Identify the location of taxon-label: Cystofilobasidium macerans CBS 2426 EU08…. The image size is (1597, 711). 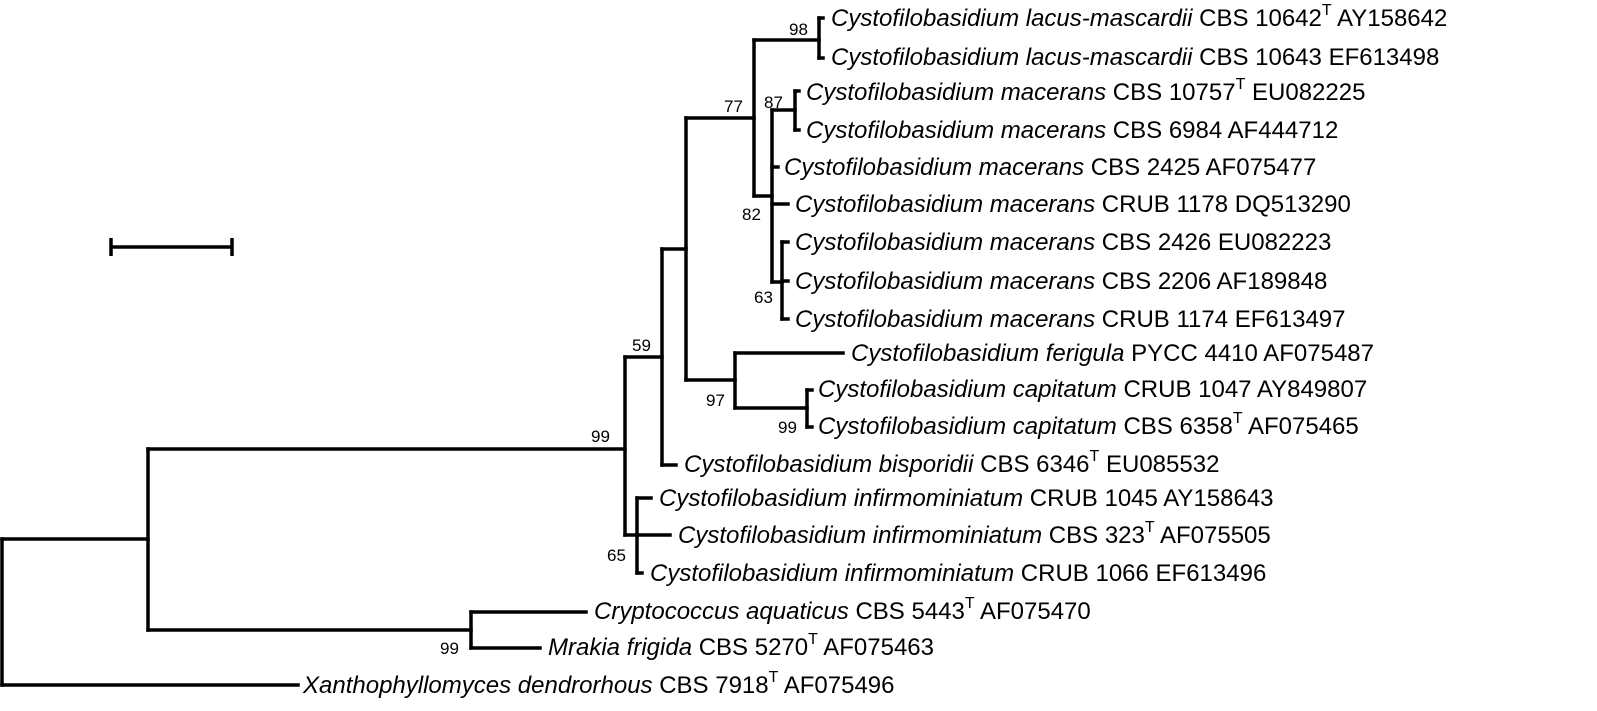
(1063, 242).